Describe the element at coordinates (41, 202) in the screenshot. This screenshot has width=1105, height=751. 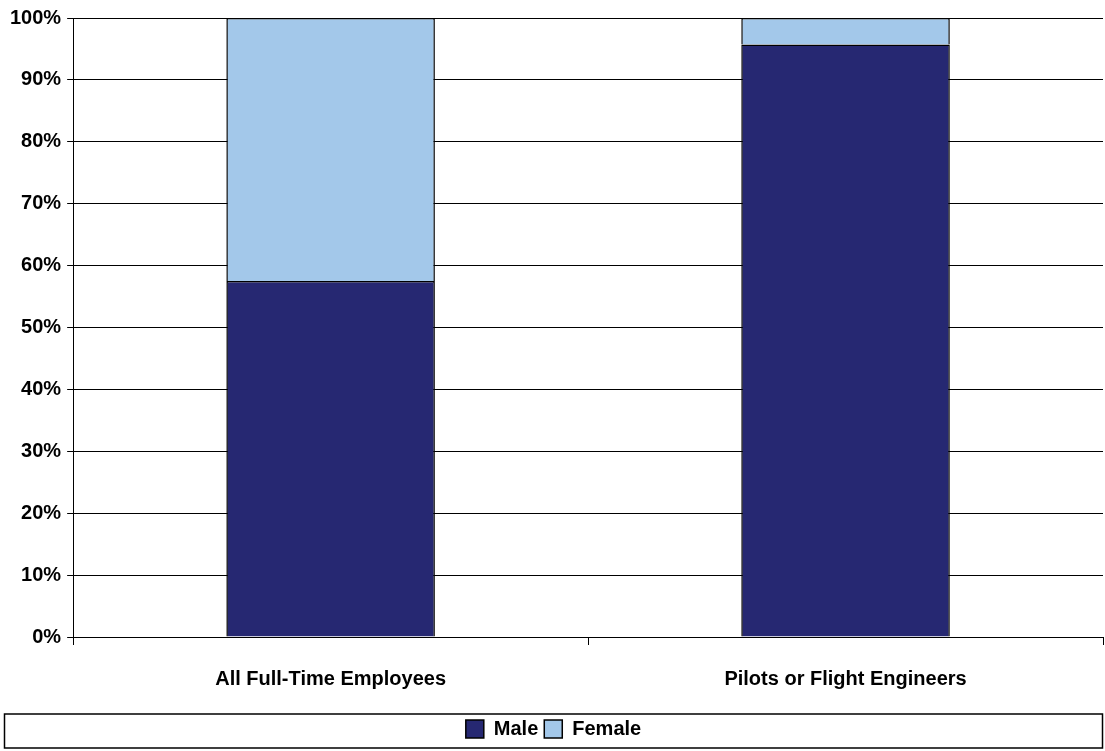
I see `y-tick-label: 70%` at that location.